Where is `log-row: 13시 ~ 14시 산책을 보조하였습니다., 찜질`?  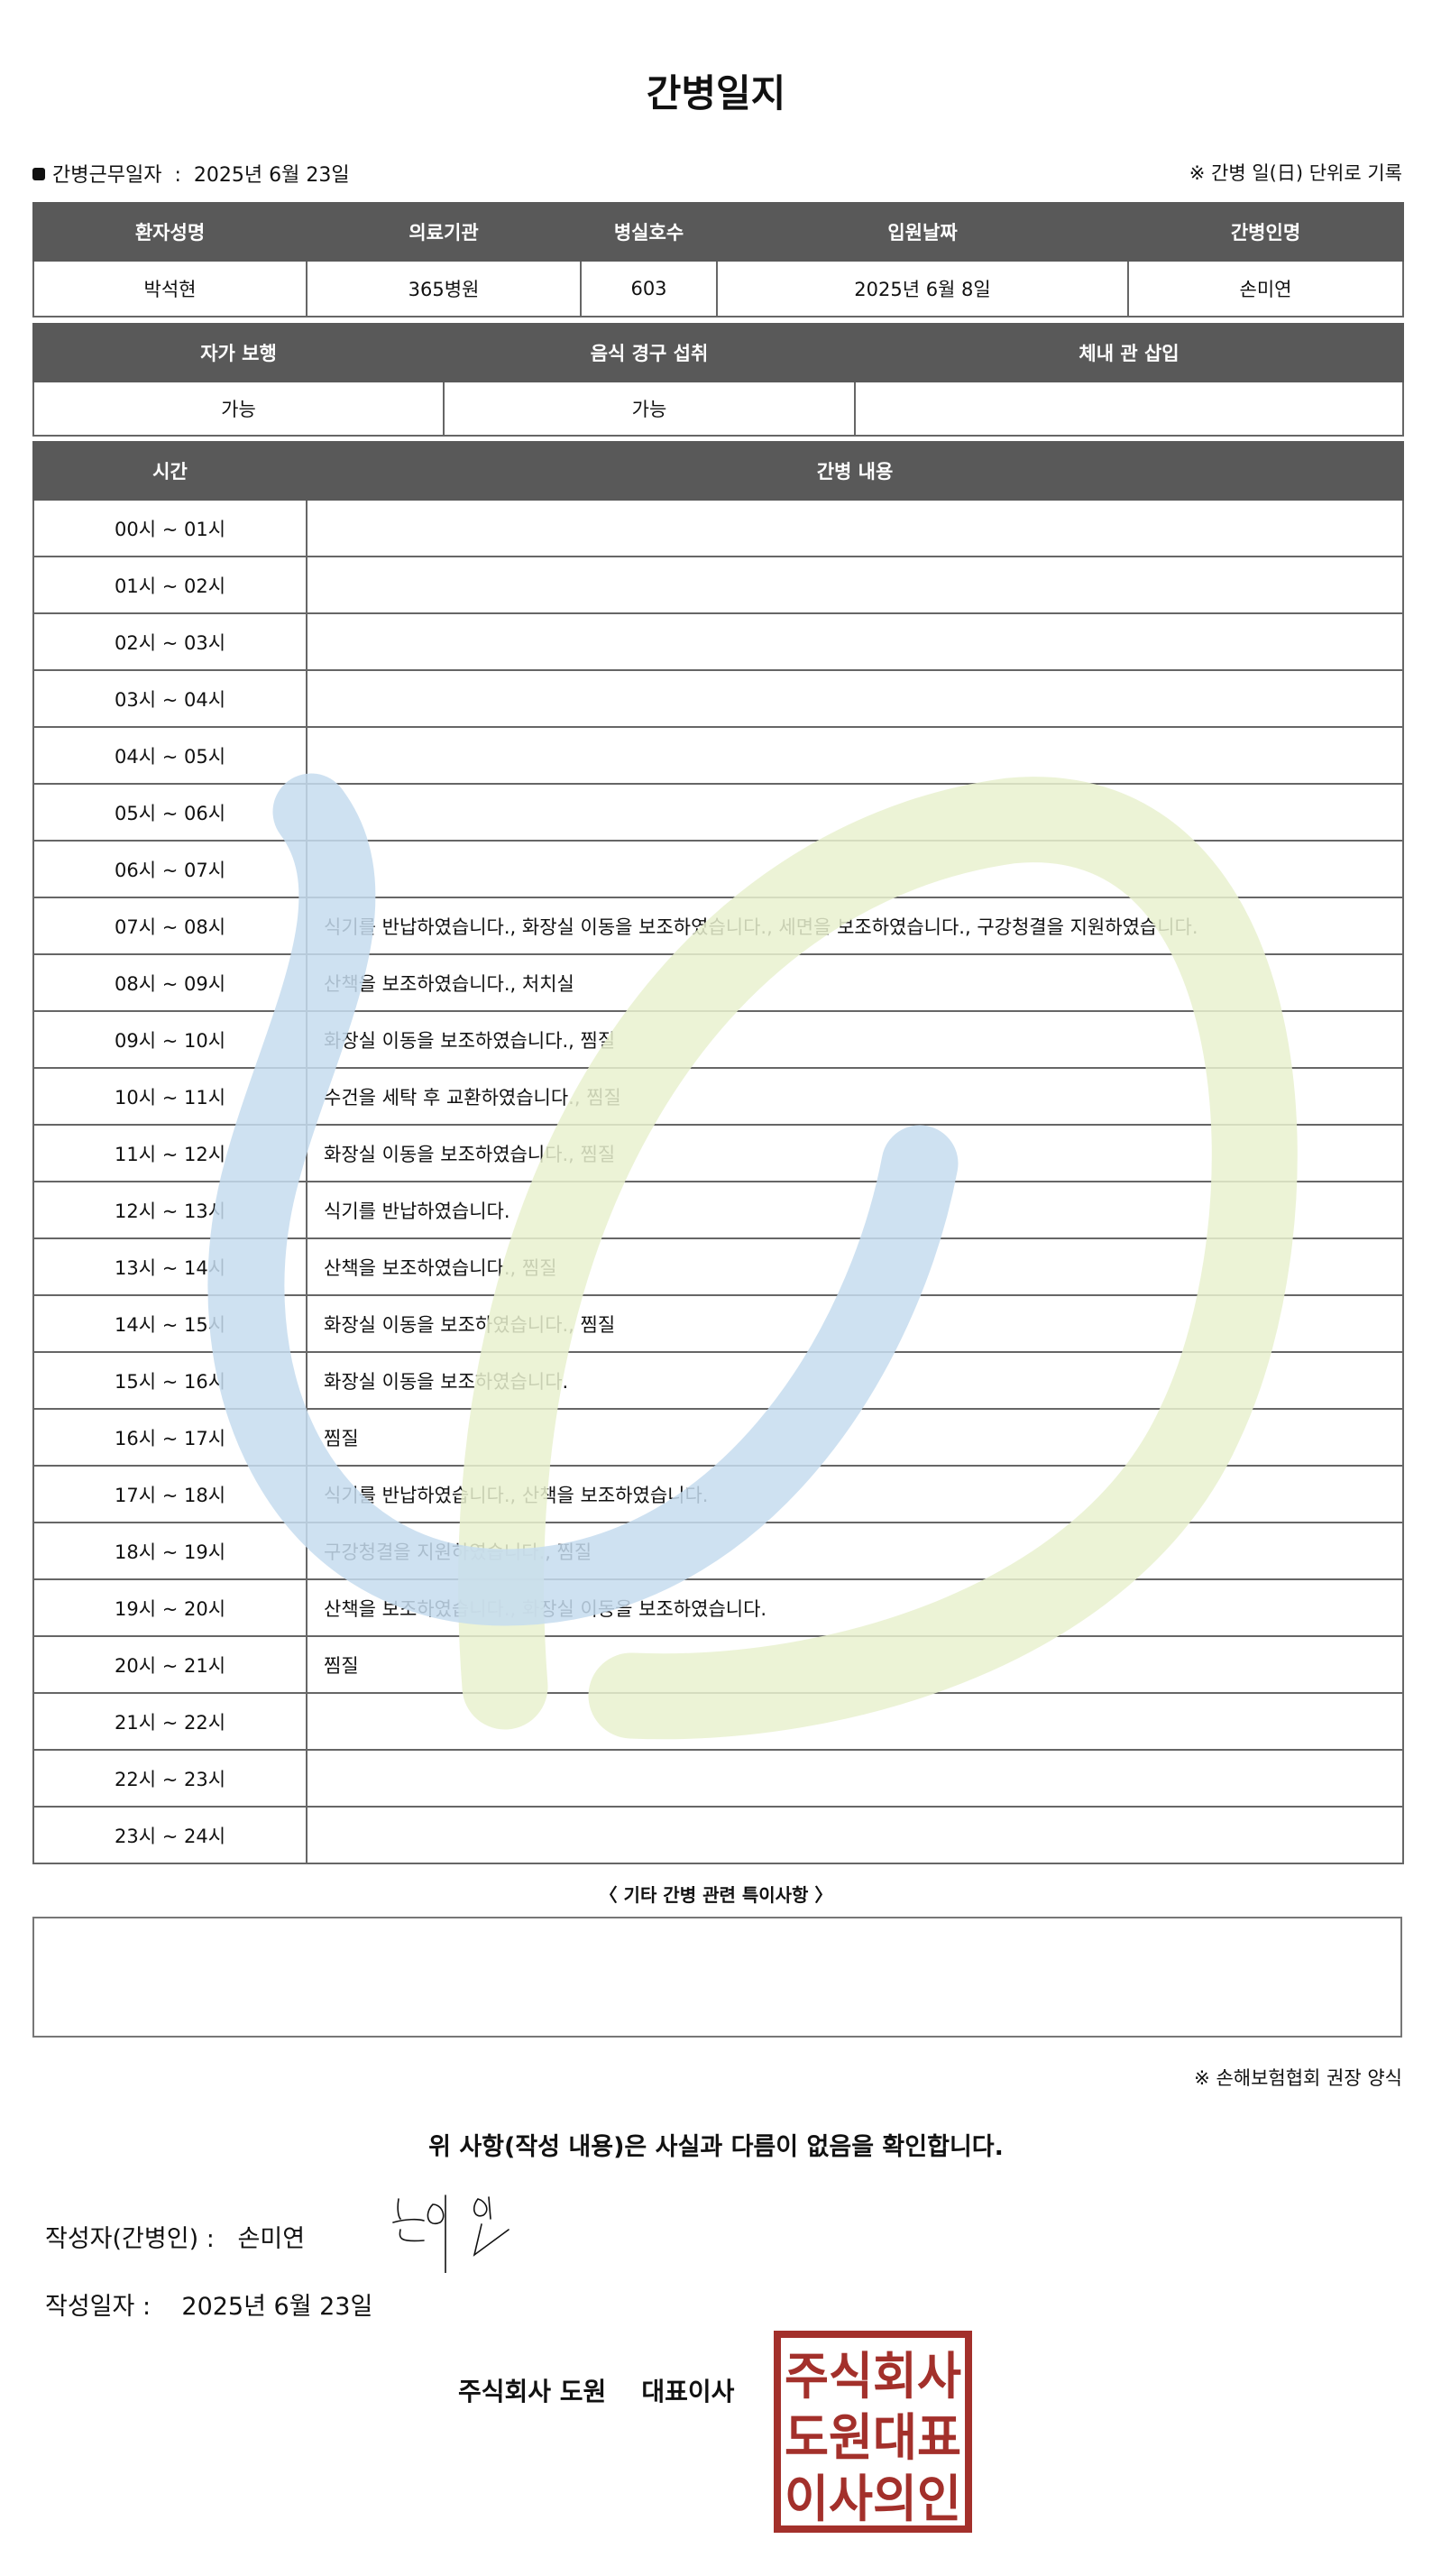 log-row: 13시 ~ 14시 산책을 보조하였습니다., 찜질 is located at coordinates (718, 1267).